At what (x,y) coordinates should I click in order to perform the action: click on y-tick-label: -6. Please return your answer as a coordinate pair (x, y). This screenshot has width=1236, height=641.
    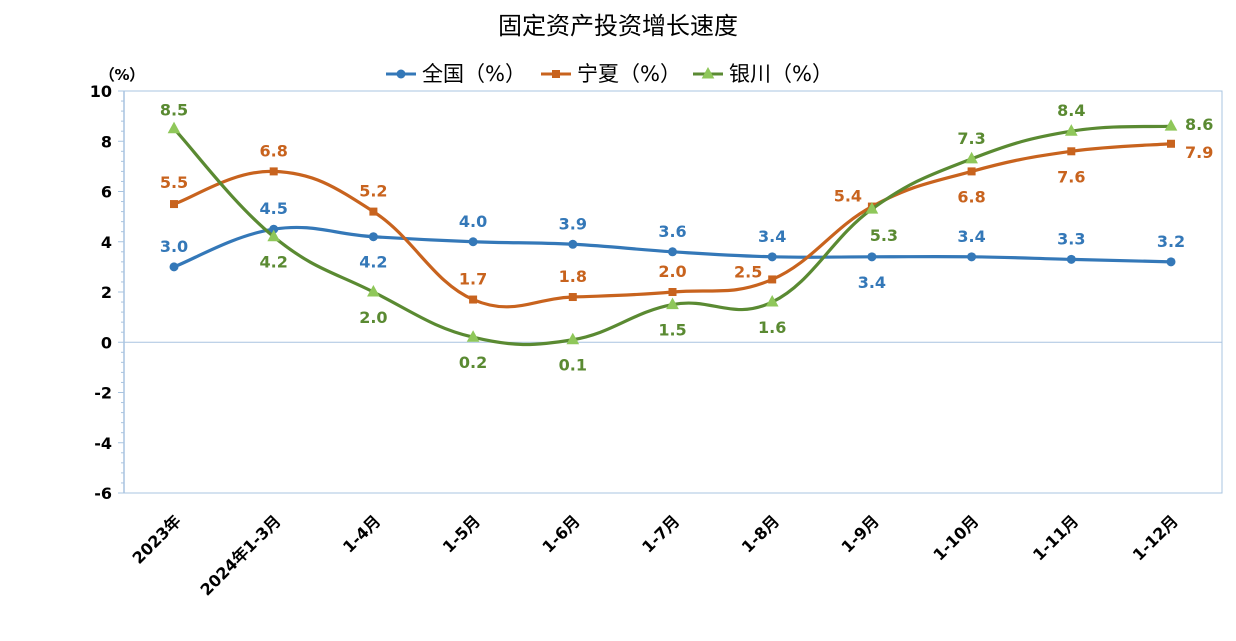
    Looking at the image, I should click on (103, 493).